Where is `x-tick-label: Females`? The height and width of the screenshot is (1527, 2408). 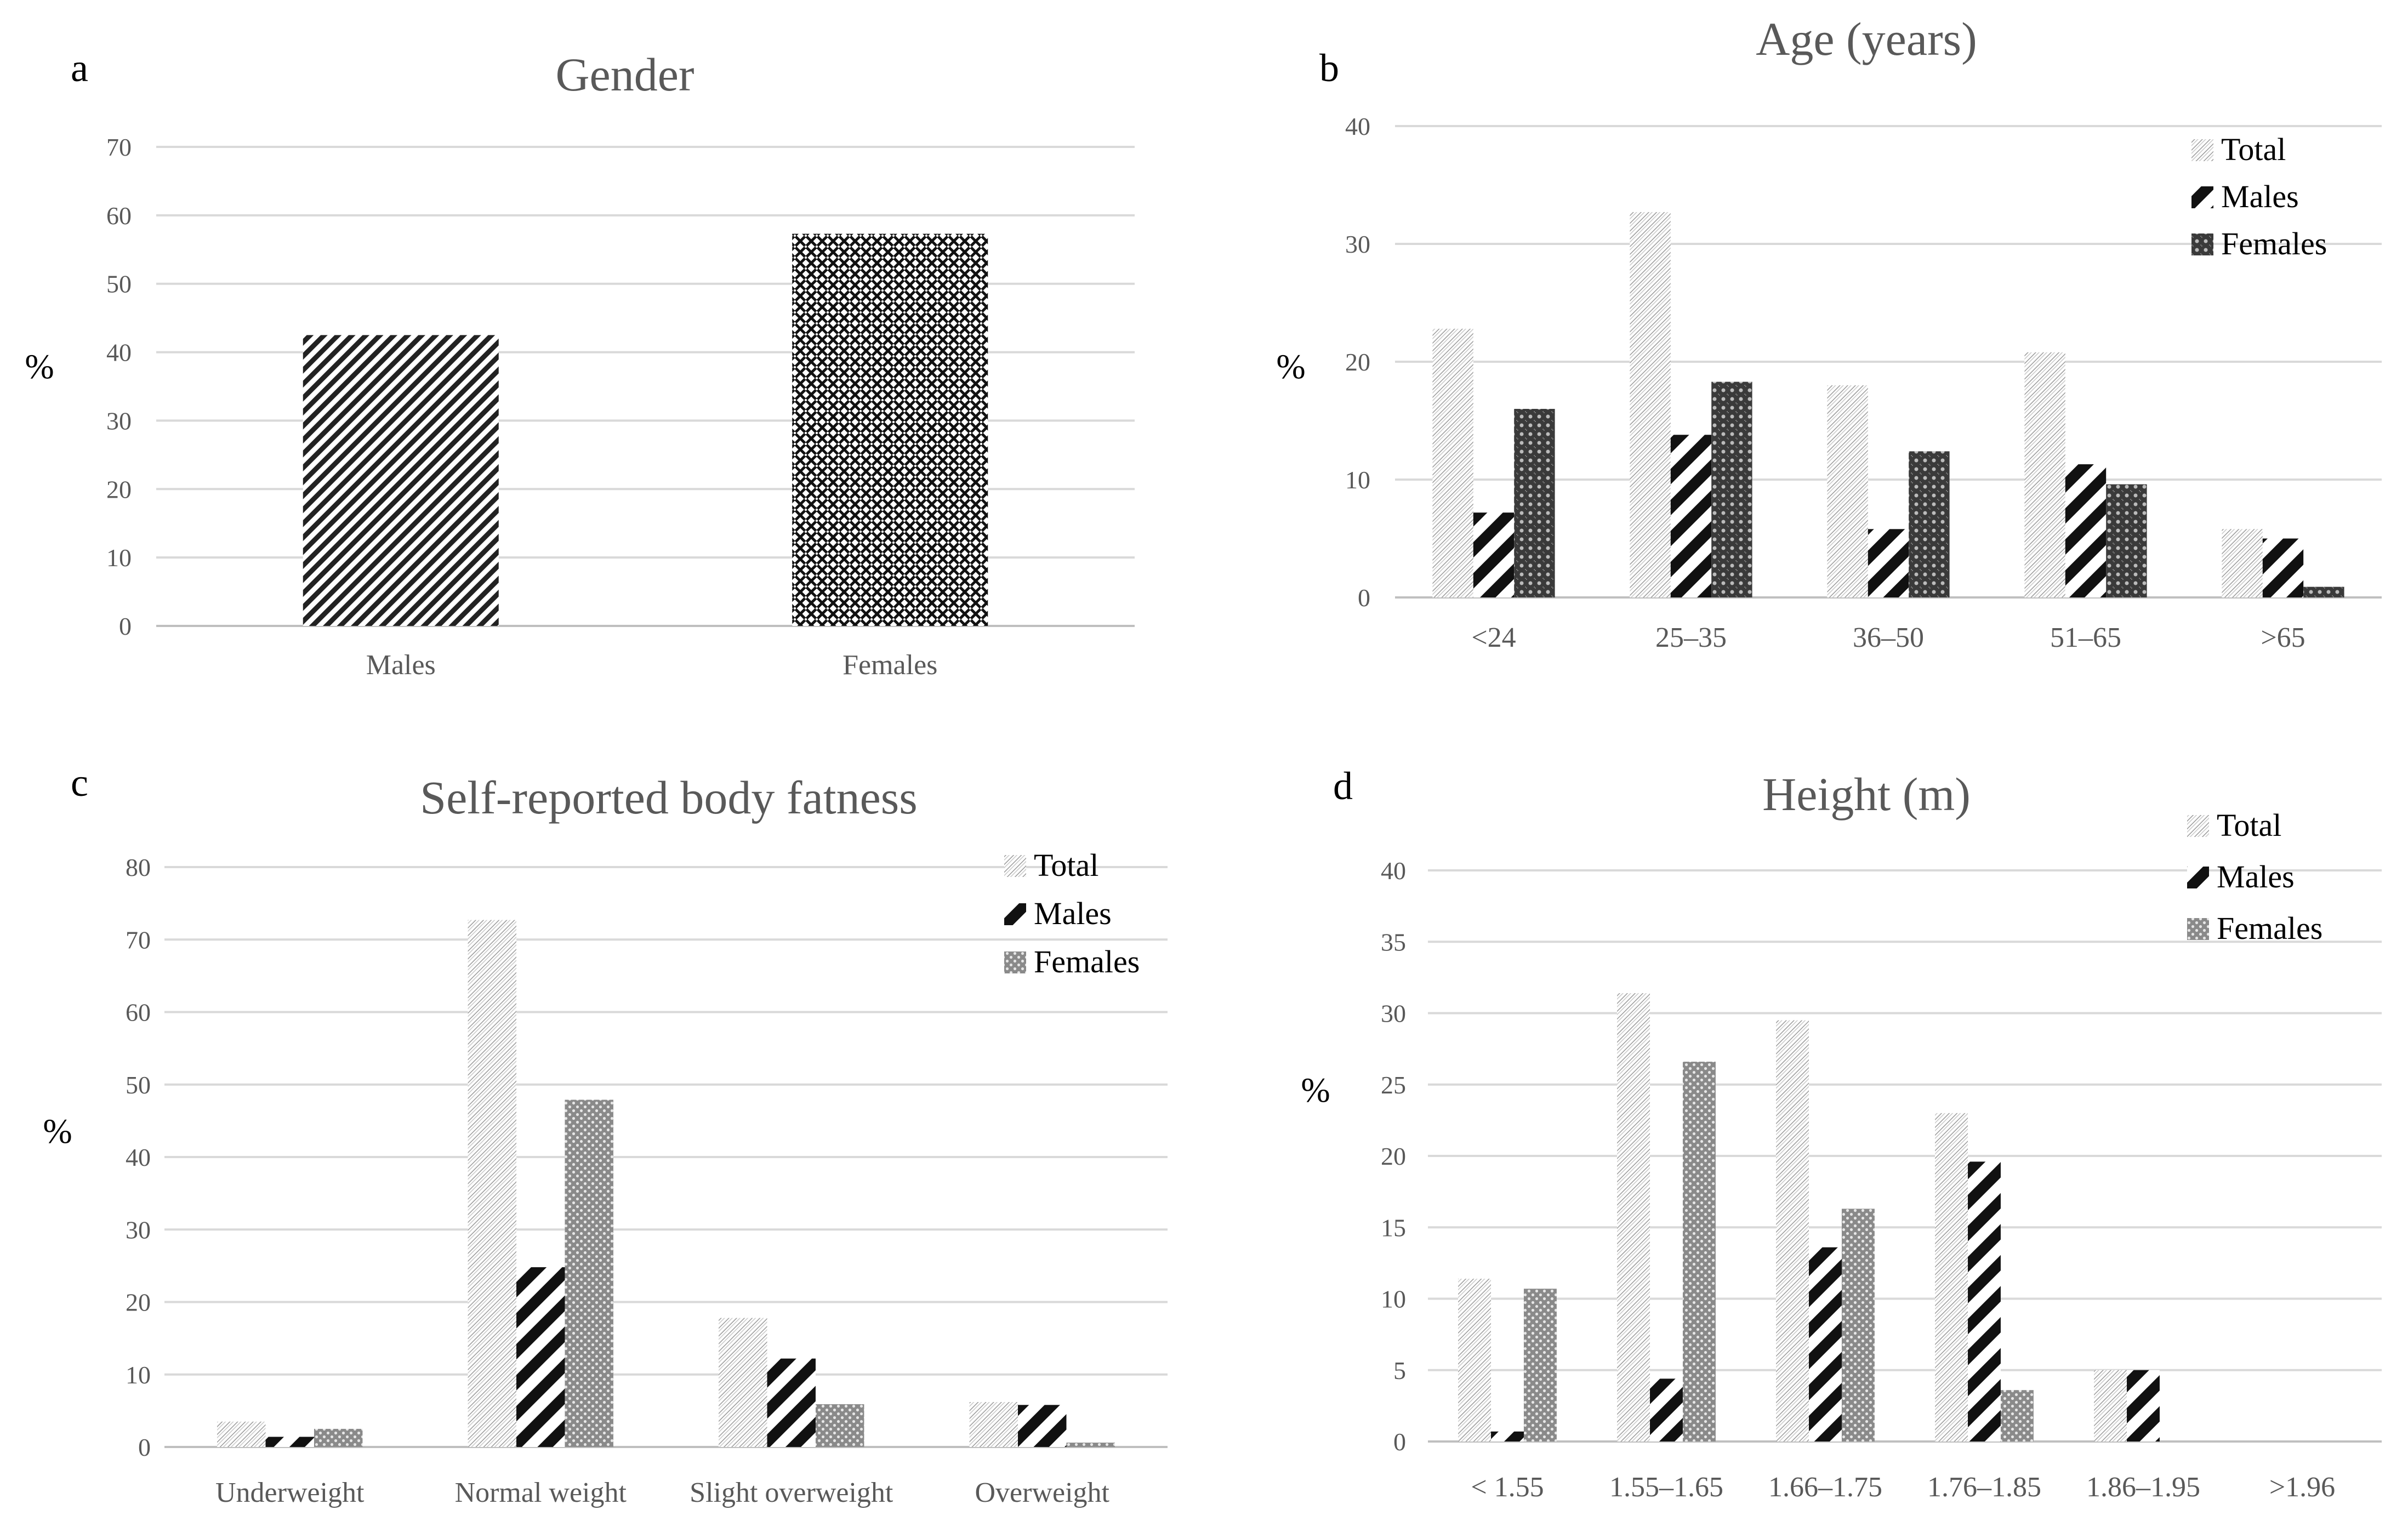 x-tick-label: Females is located at coordinates (889, 665).